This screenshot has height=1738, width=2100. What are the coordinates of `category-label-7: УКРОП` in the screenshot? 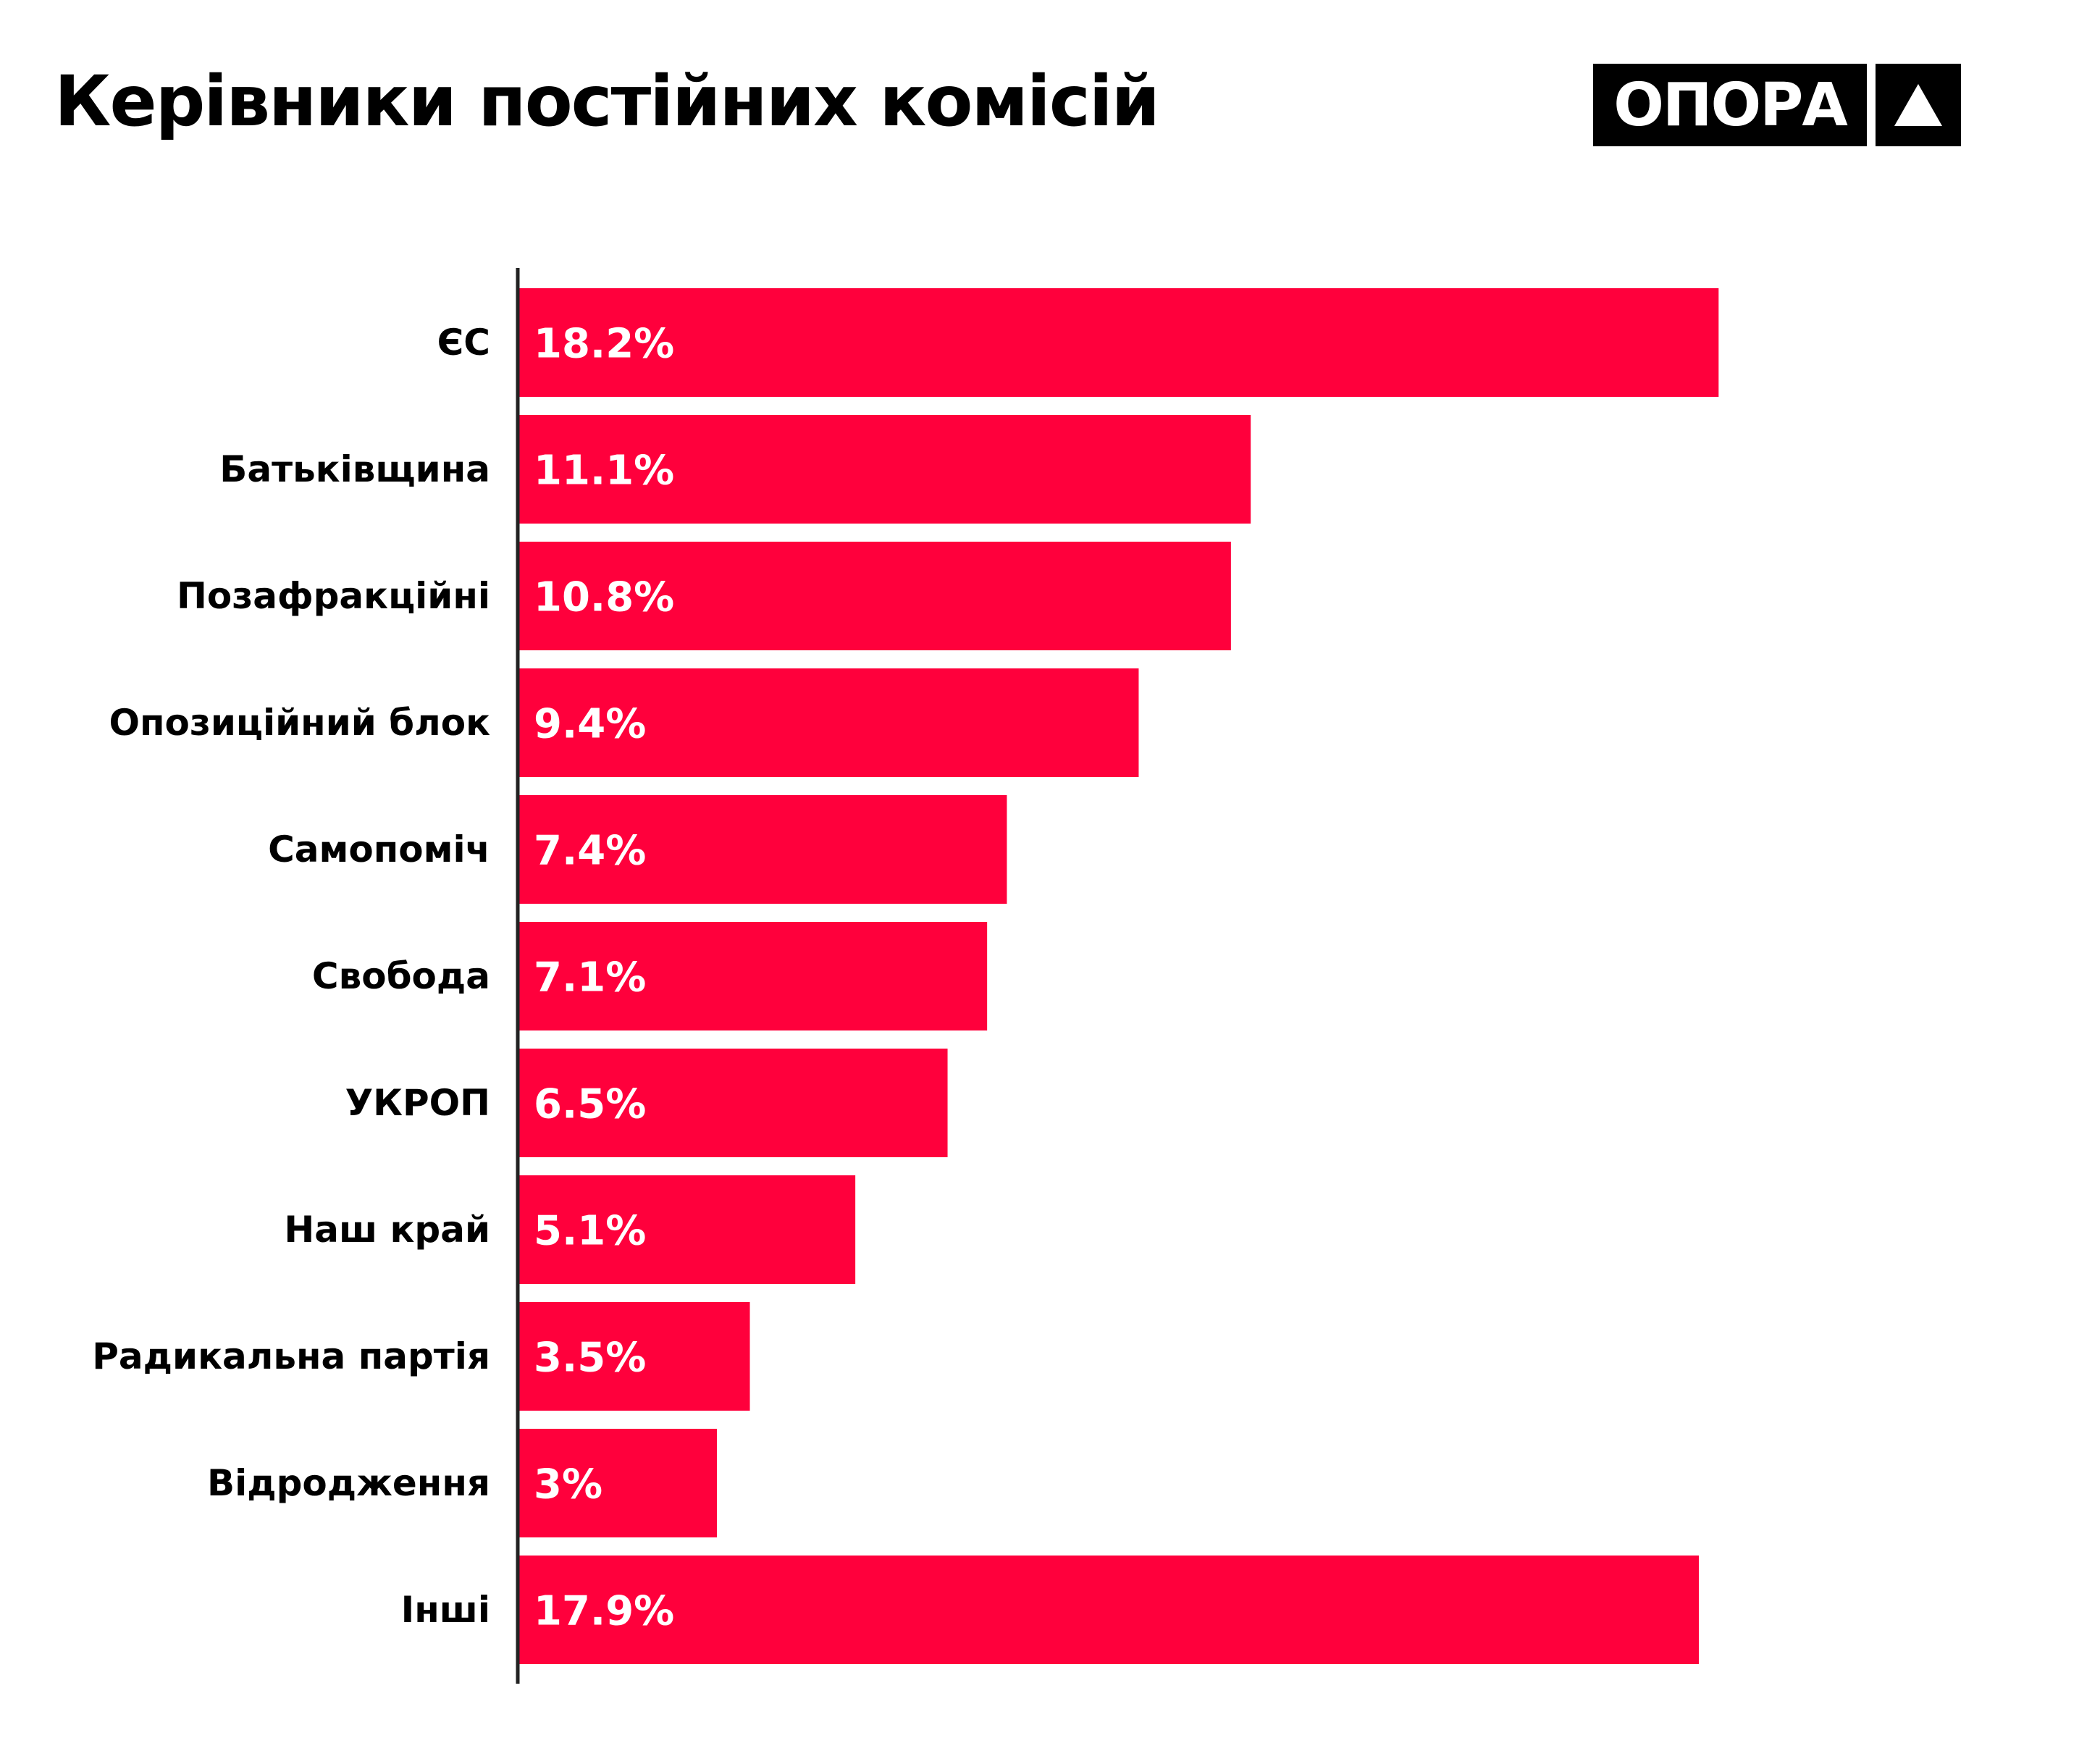 It's located at (417, 1103).